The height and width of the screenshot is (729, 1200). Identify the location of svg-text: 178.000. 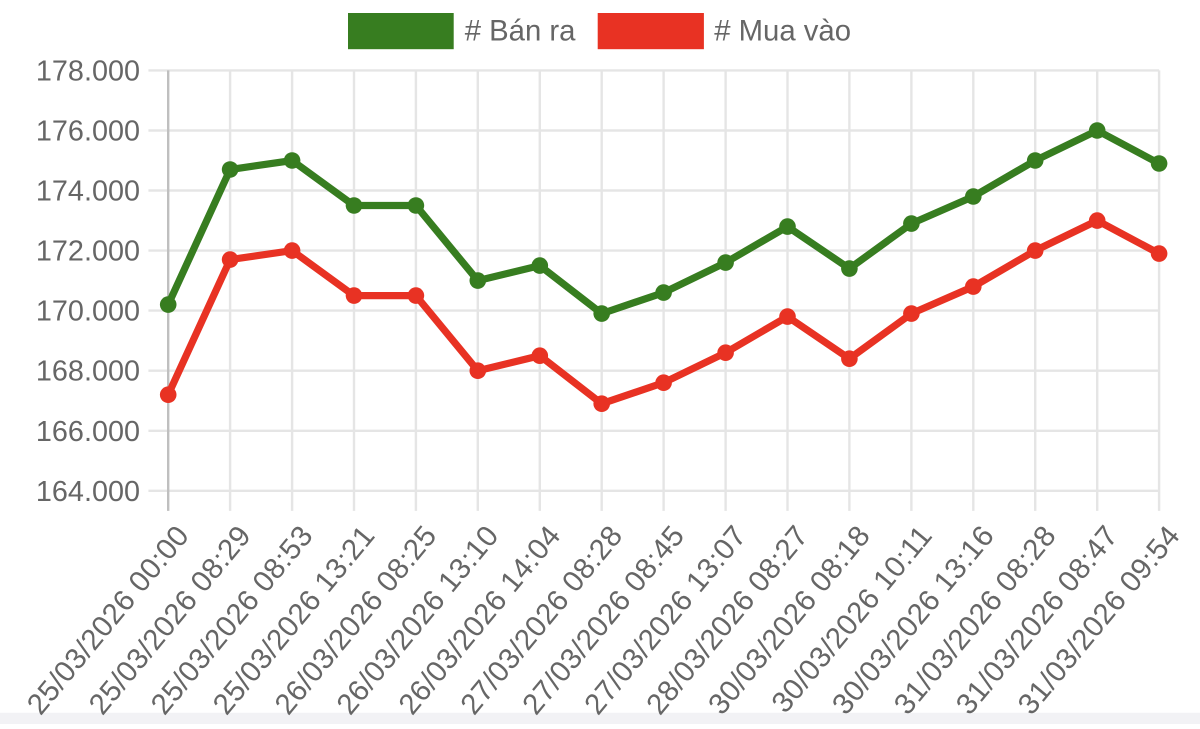
(88, 71).